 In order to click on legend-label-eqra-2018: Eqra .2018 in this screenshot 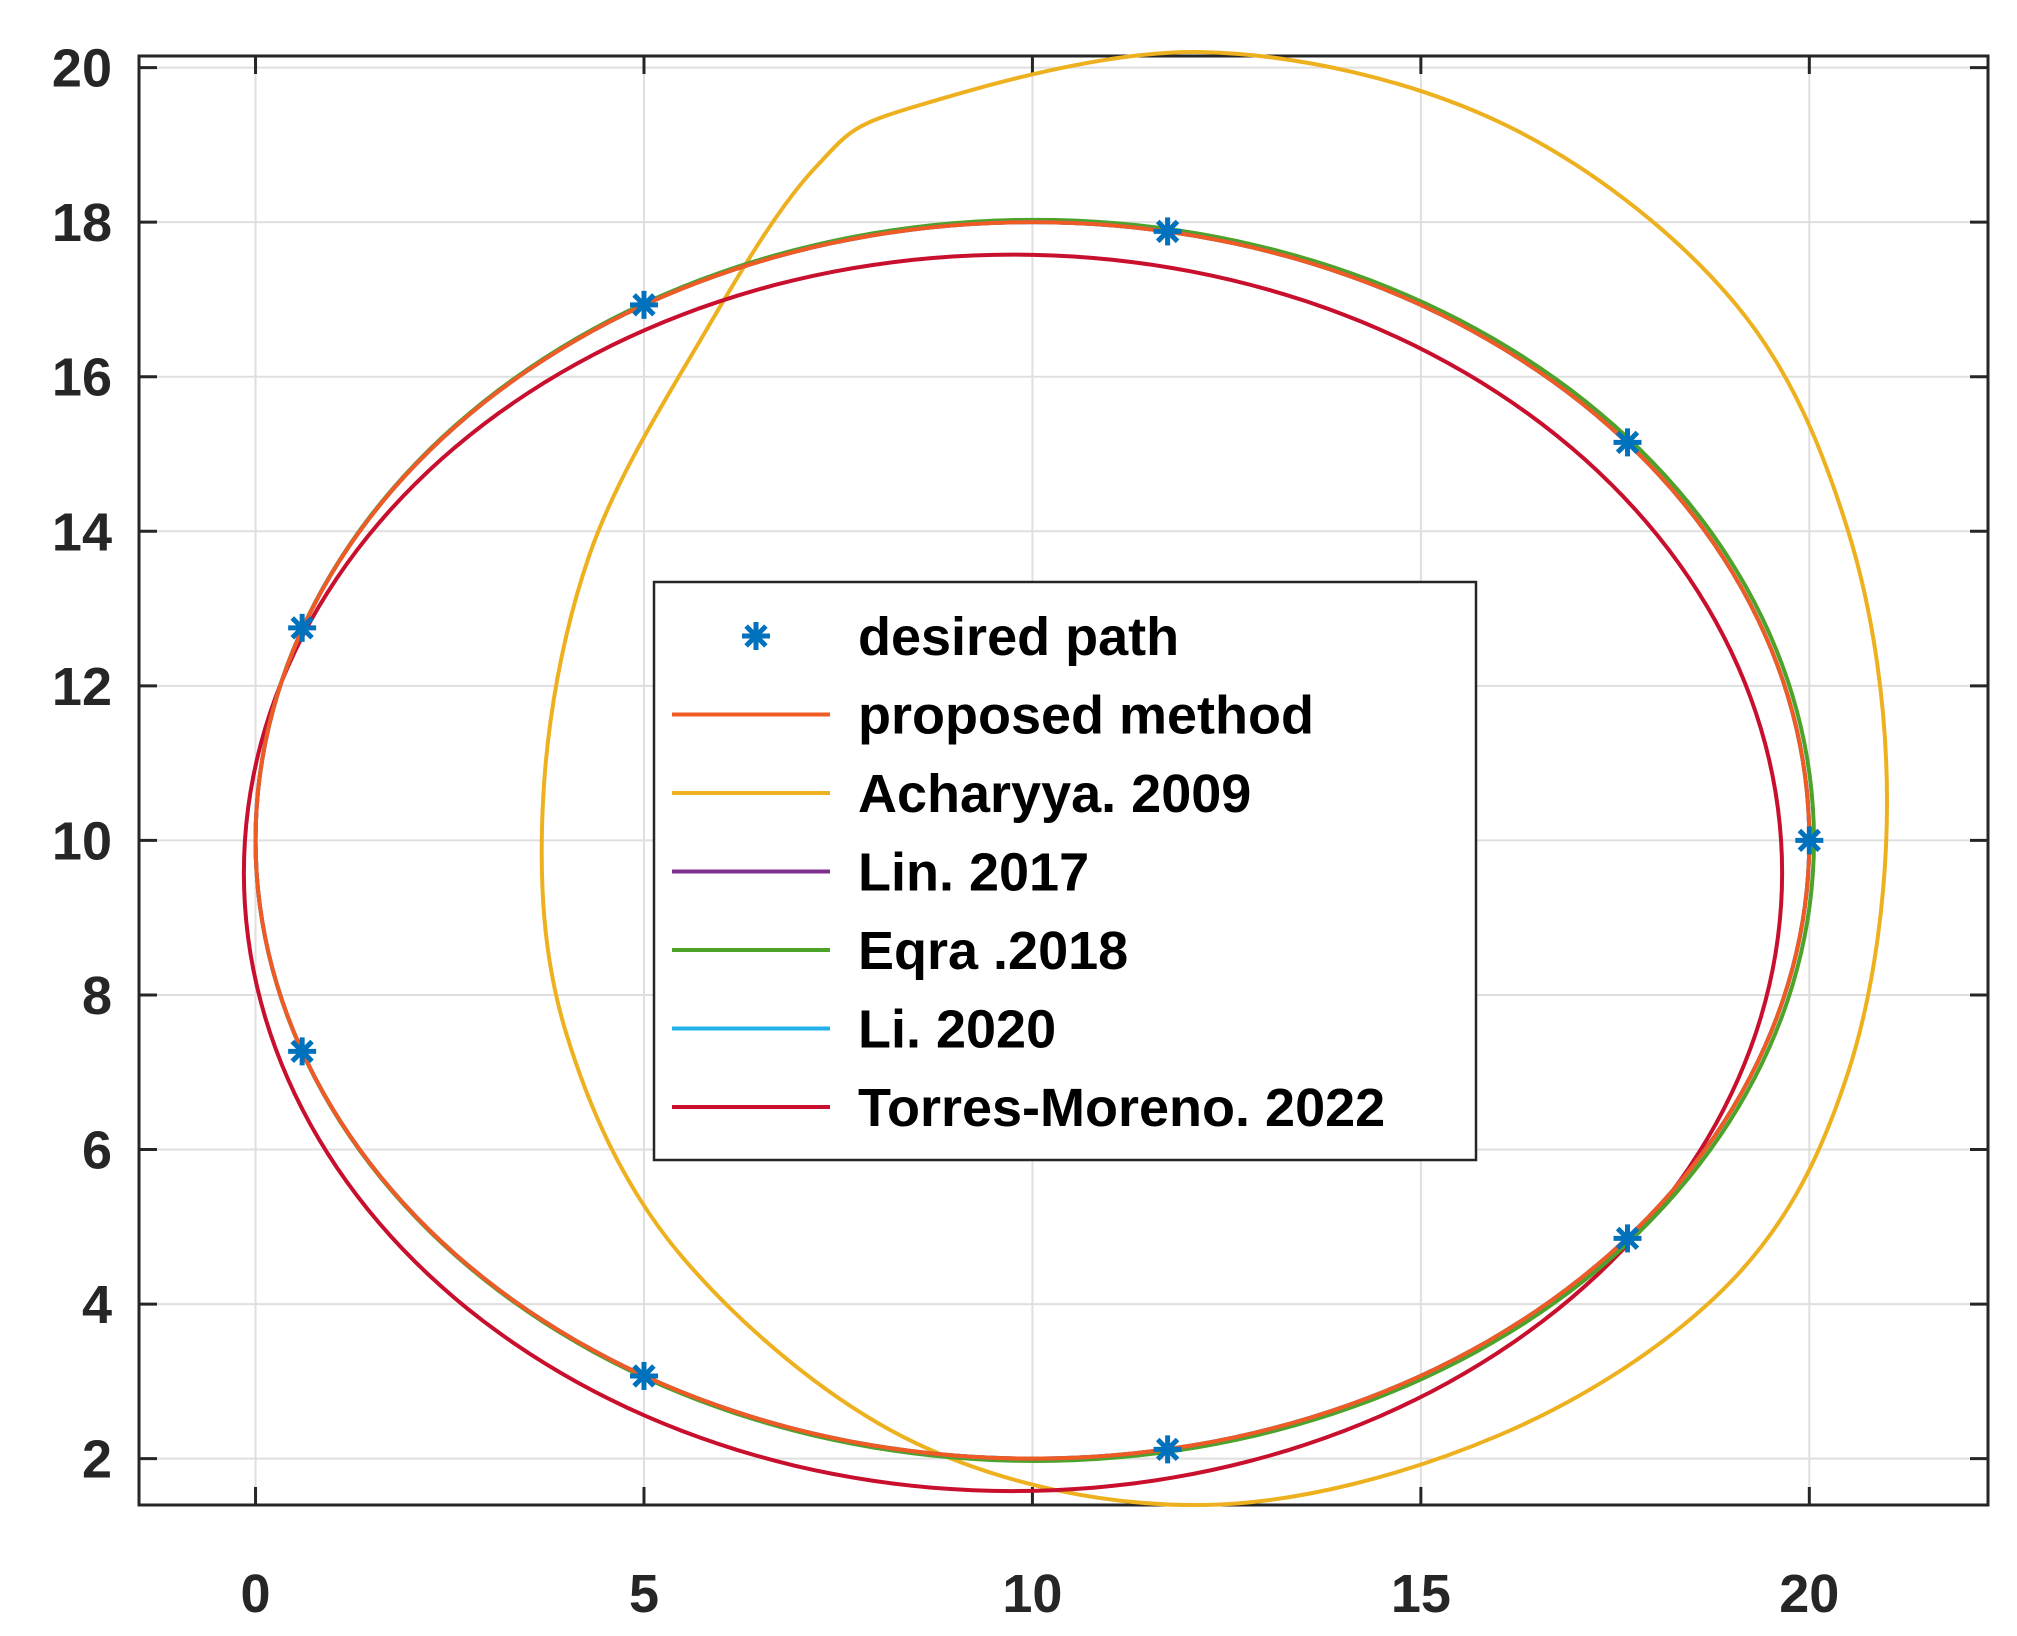, I will do `click(993, 951)`.